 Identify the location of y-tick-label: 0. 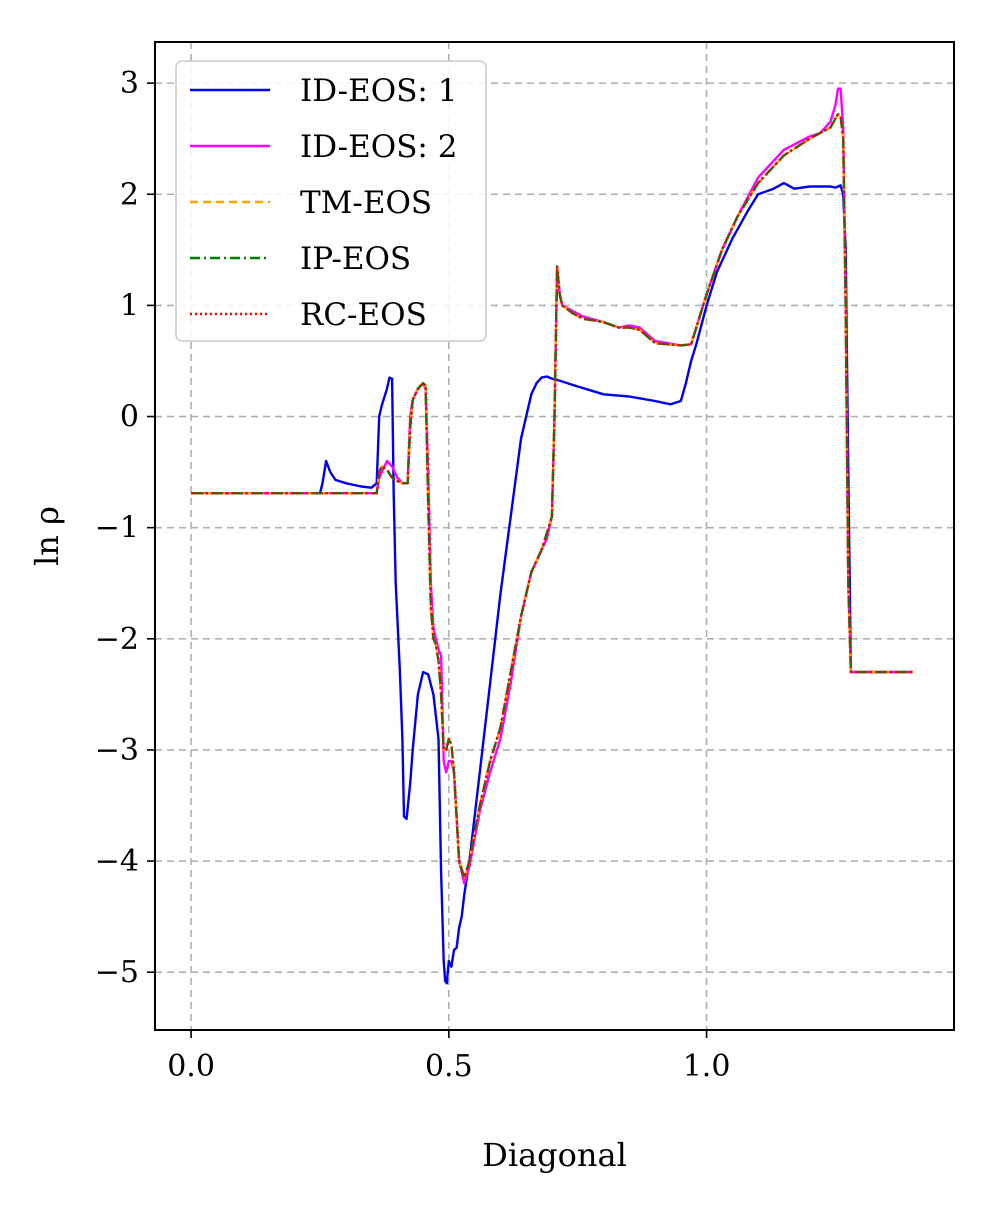
(129, 417).